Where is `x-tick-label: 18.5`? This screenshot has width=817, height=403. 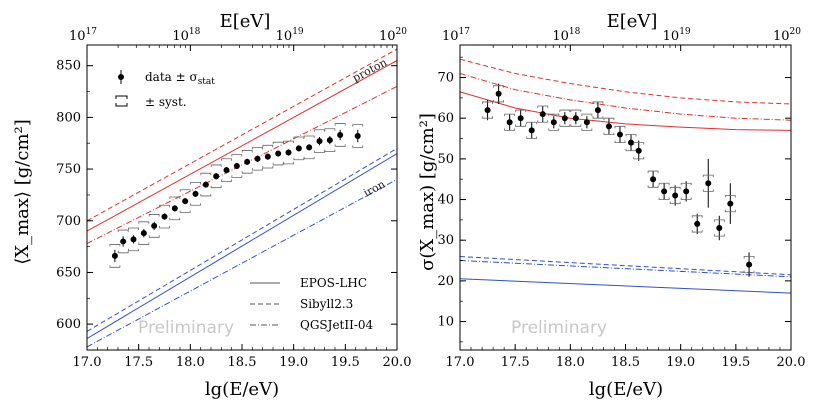
x-tick-label: 18.5 is located at coordinates (242, 362).